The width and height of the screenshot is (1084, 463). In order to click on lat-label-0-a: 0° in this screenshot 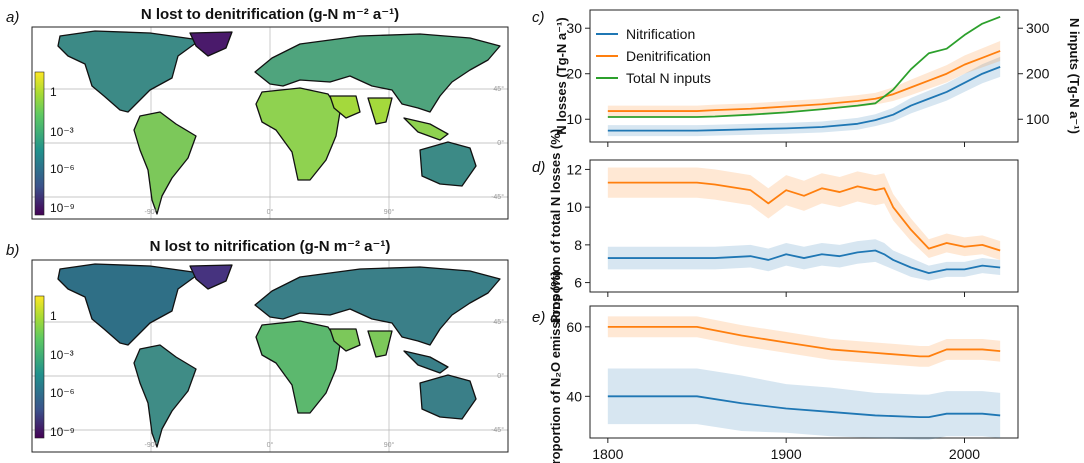, I will do `click(500, 143)`.